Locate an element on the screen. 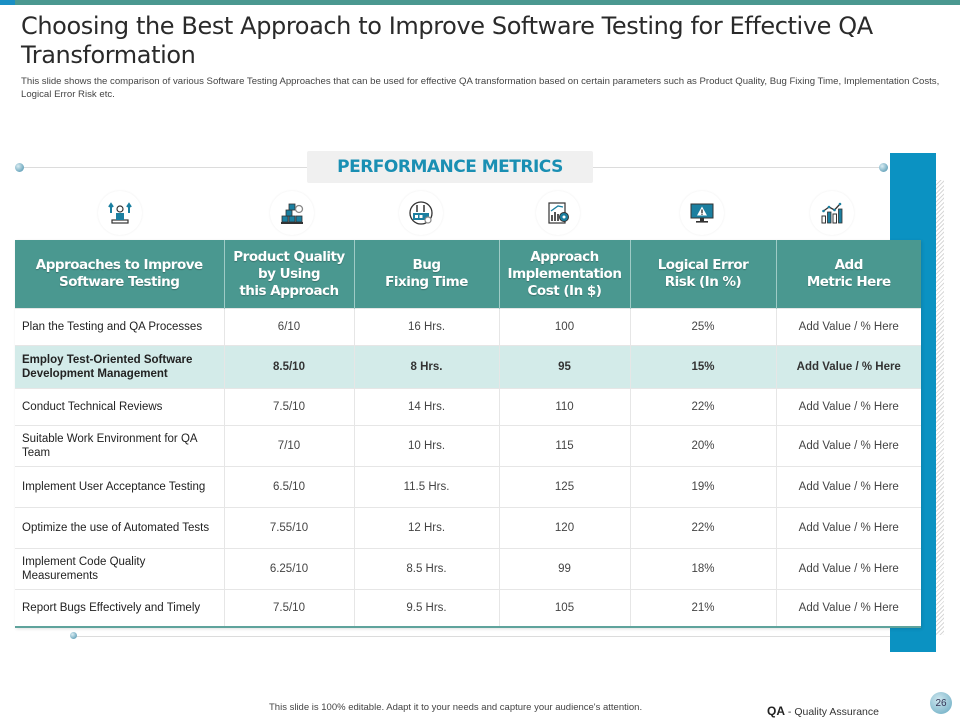 The image size is (960, 720). top-accent-tab is located at coordinates (7, 2).